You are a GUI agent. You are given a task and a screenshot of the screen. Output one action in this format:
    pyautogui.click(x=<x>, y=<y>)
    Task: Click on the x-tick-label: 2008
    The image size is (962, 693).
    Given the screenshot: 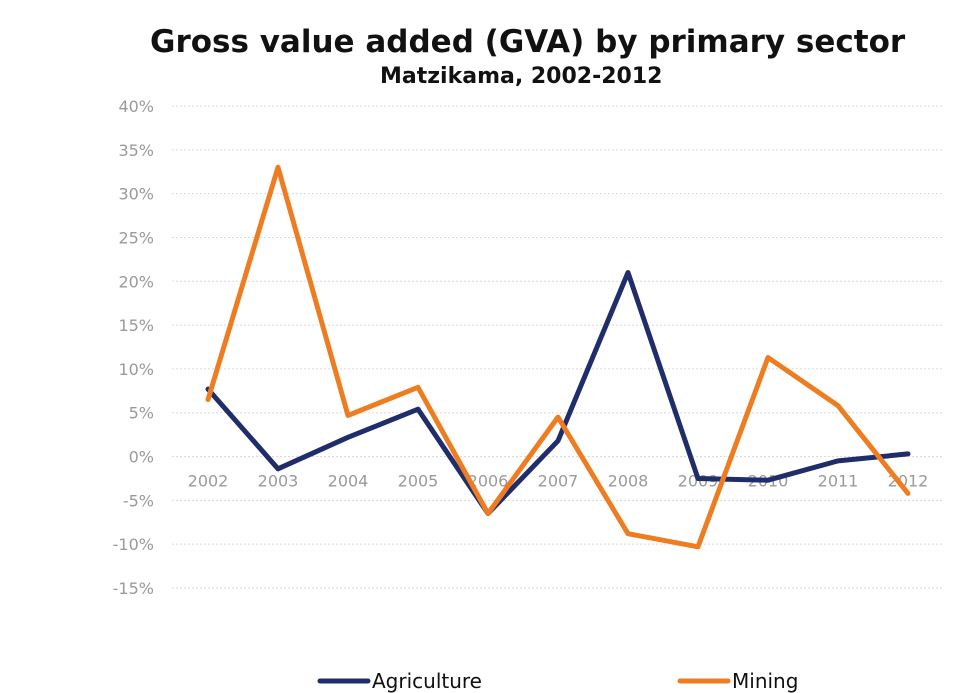 What is the action you would take?
    pyautogui.click(x=628, y=481)
    